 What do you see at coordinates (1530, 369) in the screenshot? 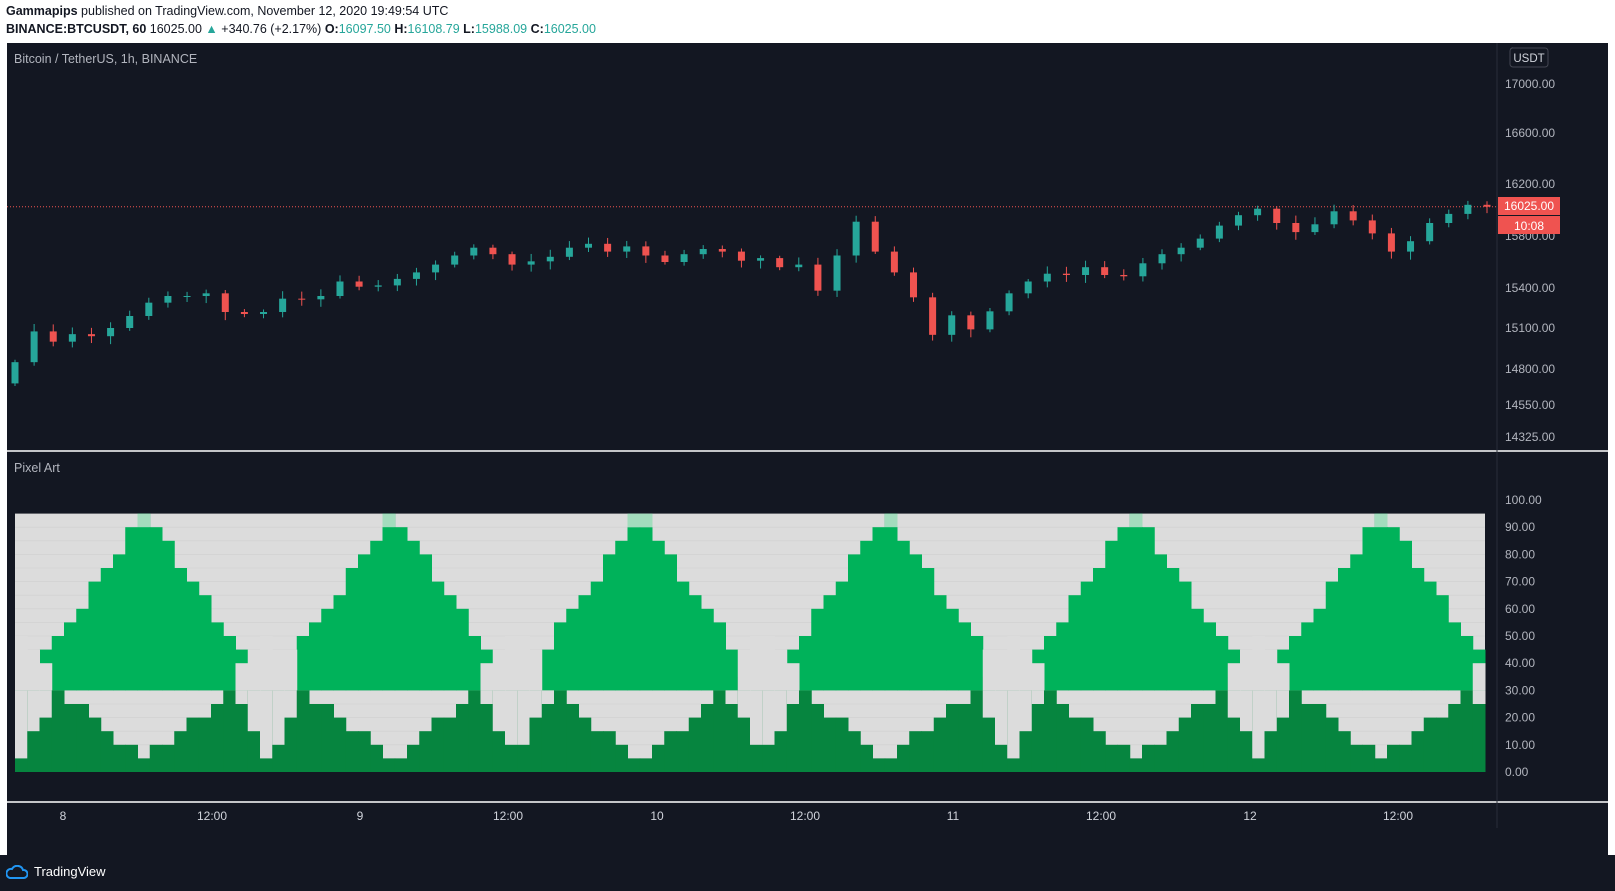
I see `price-tick-label: 14800.00` at bounding box center [1530, 369].